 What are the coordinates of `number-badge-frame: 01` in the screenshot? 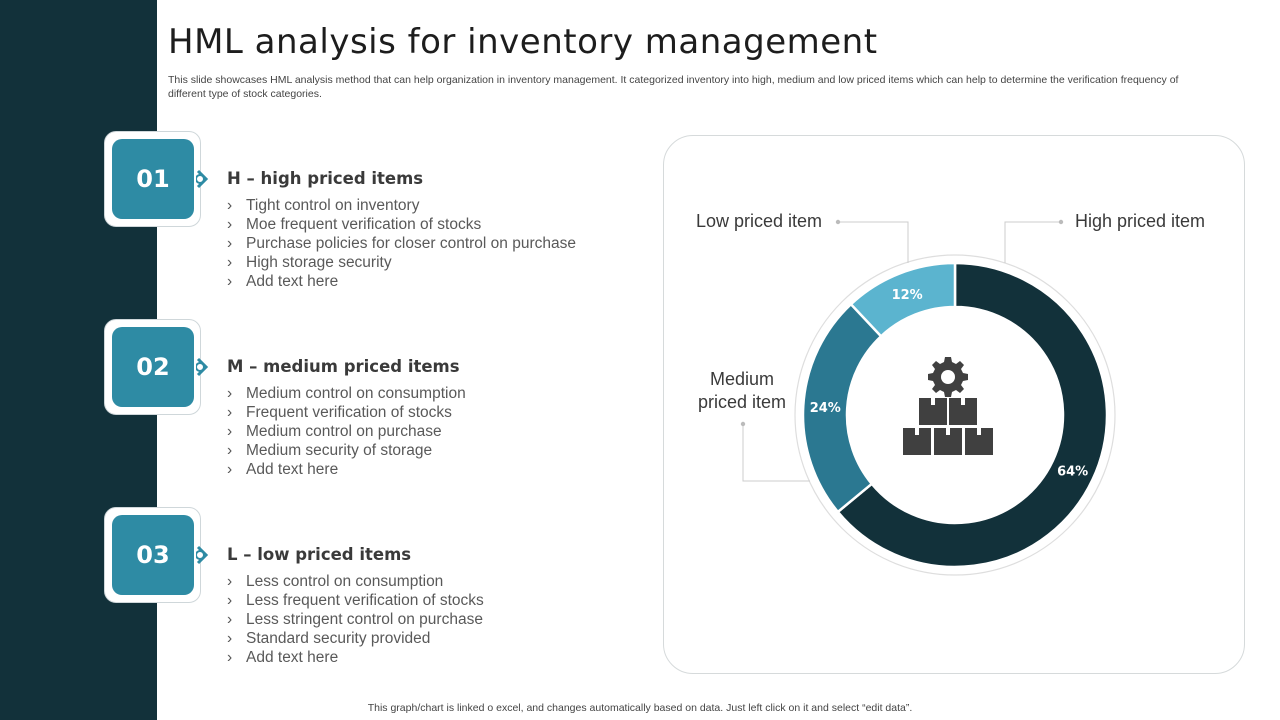 It's located at (152, 179).